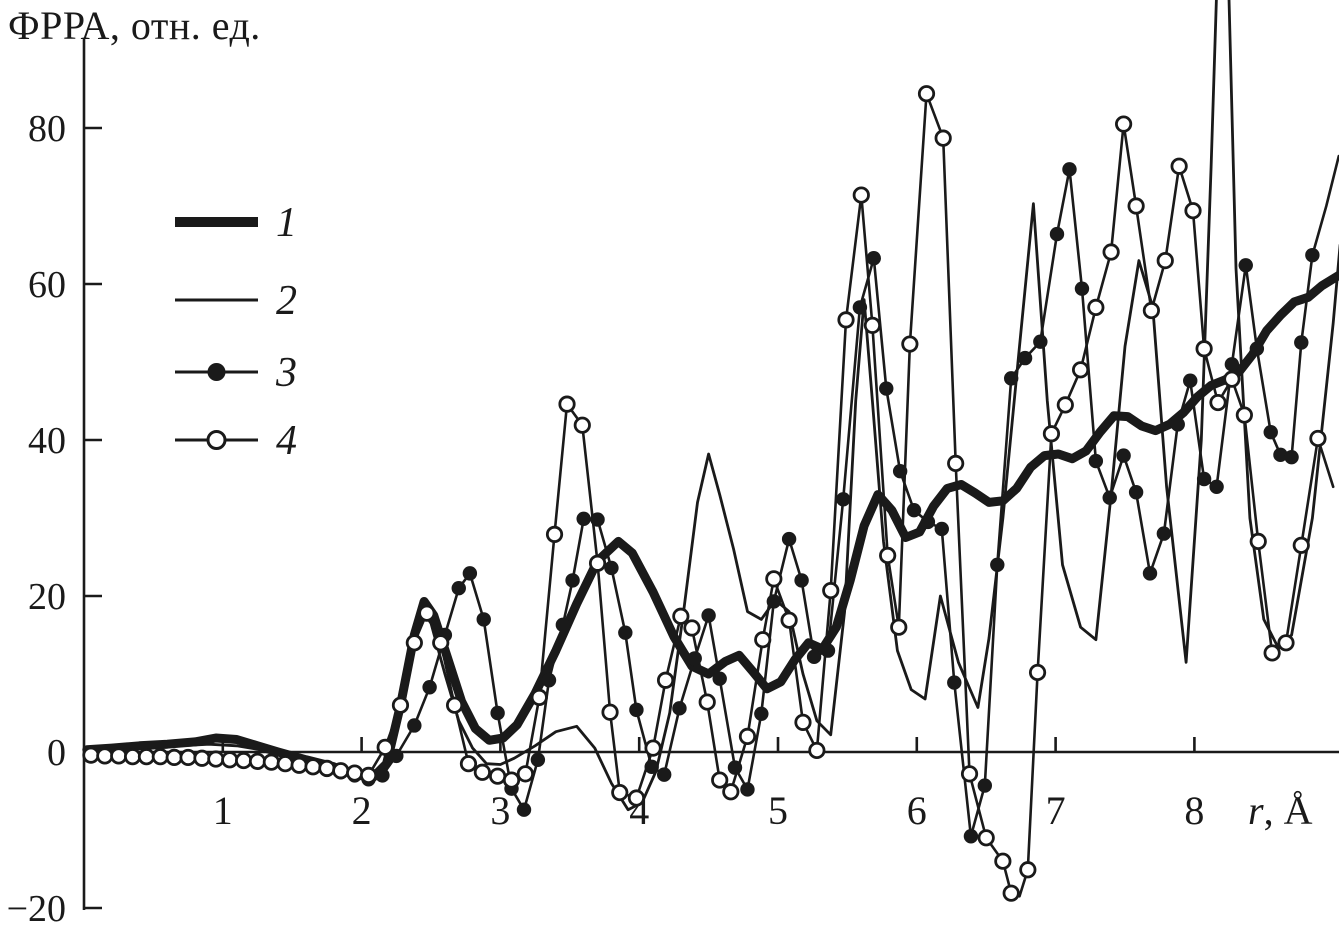 Image resolution: width=1339 pixels, height=936 pixels. What do you see at coordinates (286, 441) in the screenshot?
I see `legend-item-label-4: 4` at bounding box center [286, 441].